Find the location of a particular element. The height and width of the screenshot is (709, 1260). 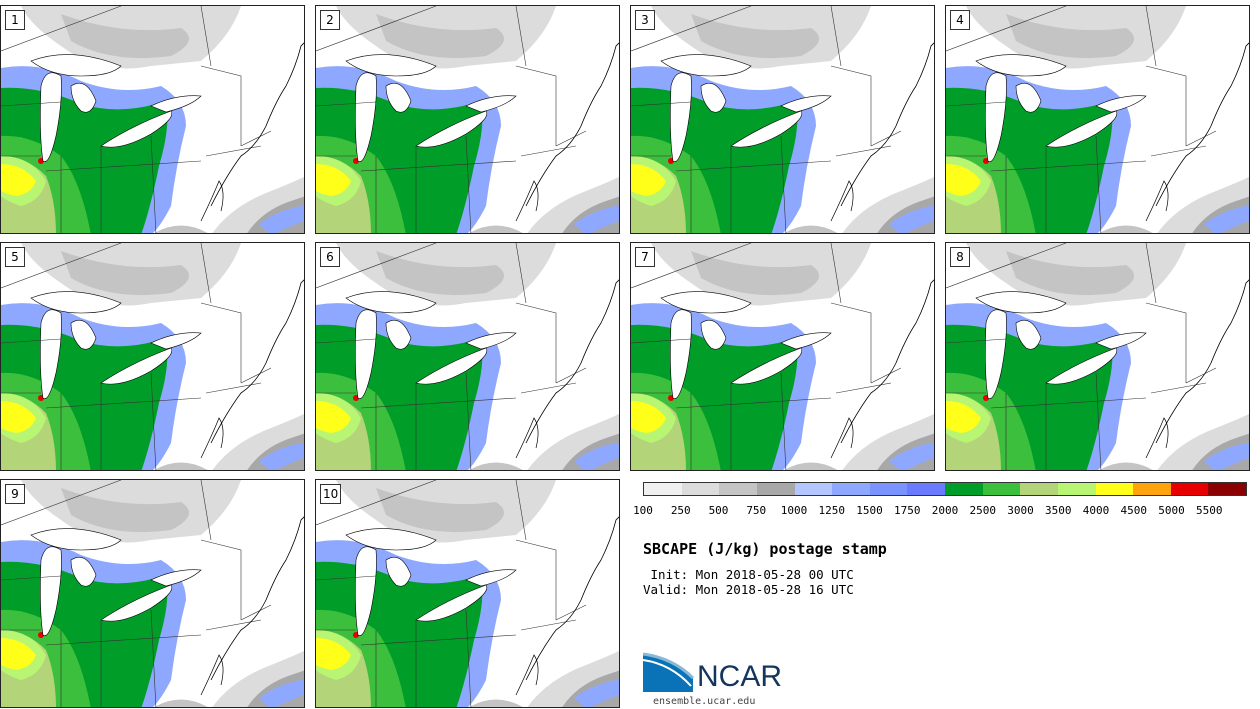

member-number-label: 6 is located at coordinates (330, 257).